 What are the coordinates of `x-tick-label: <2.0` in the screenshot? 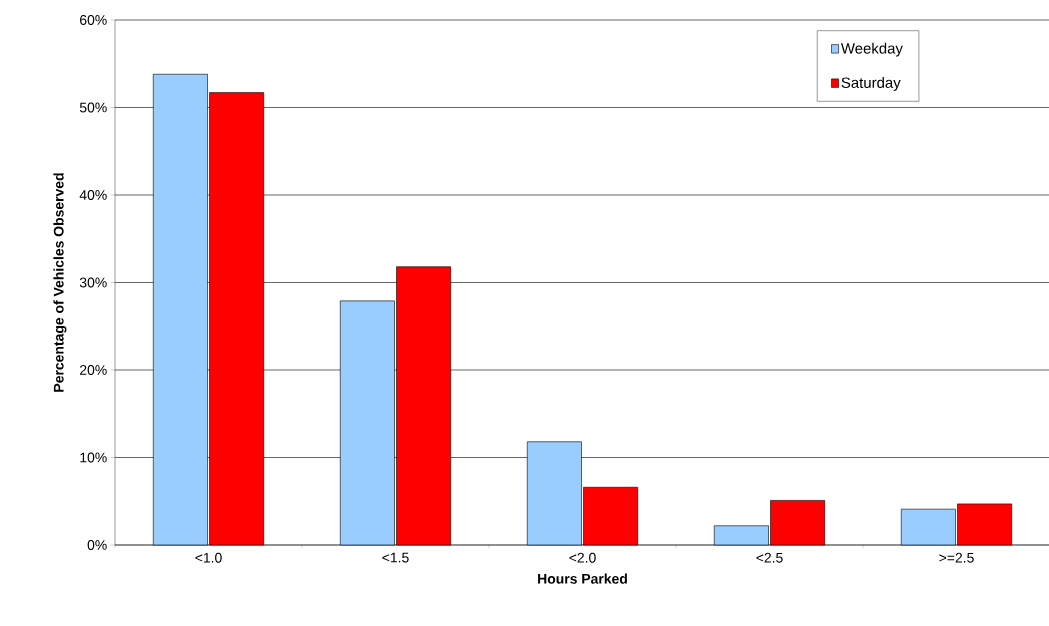 It's located at (582, 557).